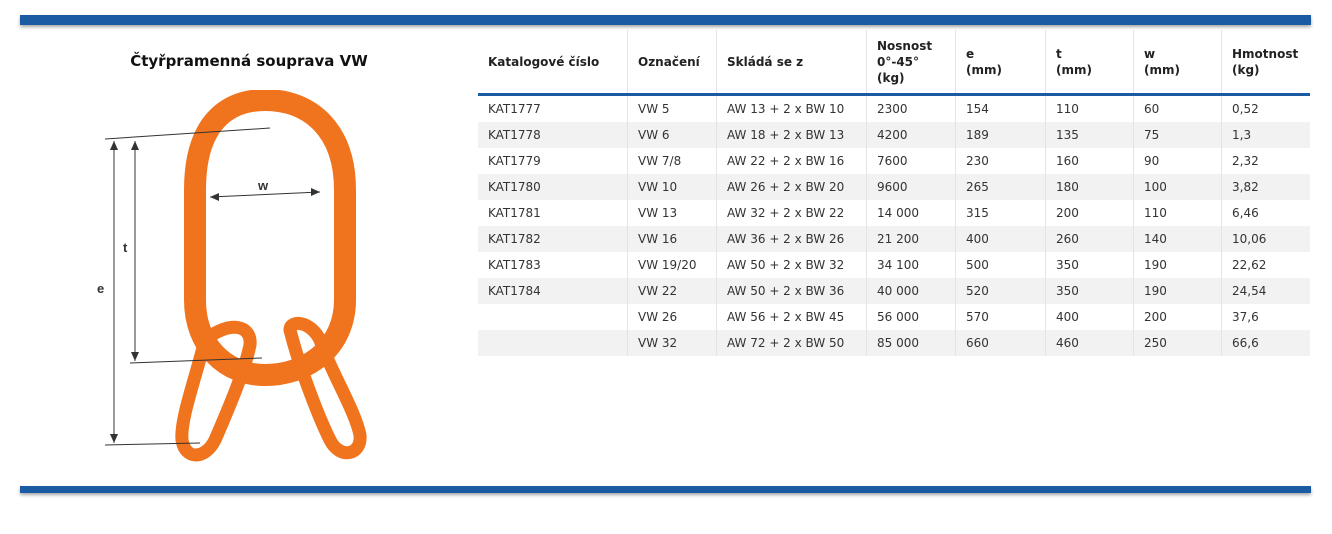 The height and width of the screenshot is (534, 1332). Describe the element at coordinates (911, 187) in the screenshot. I see `table-cell: 9600` at that location.